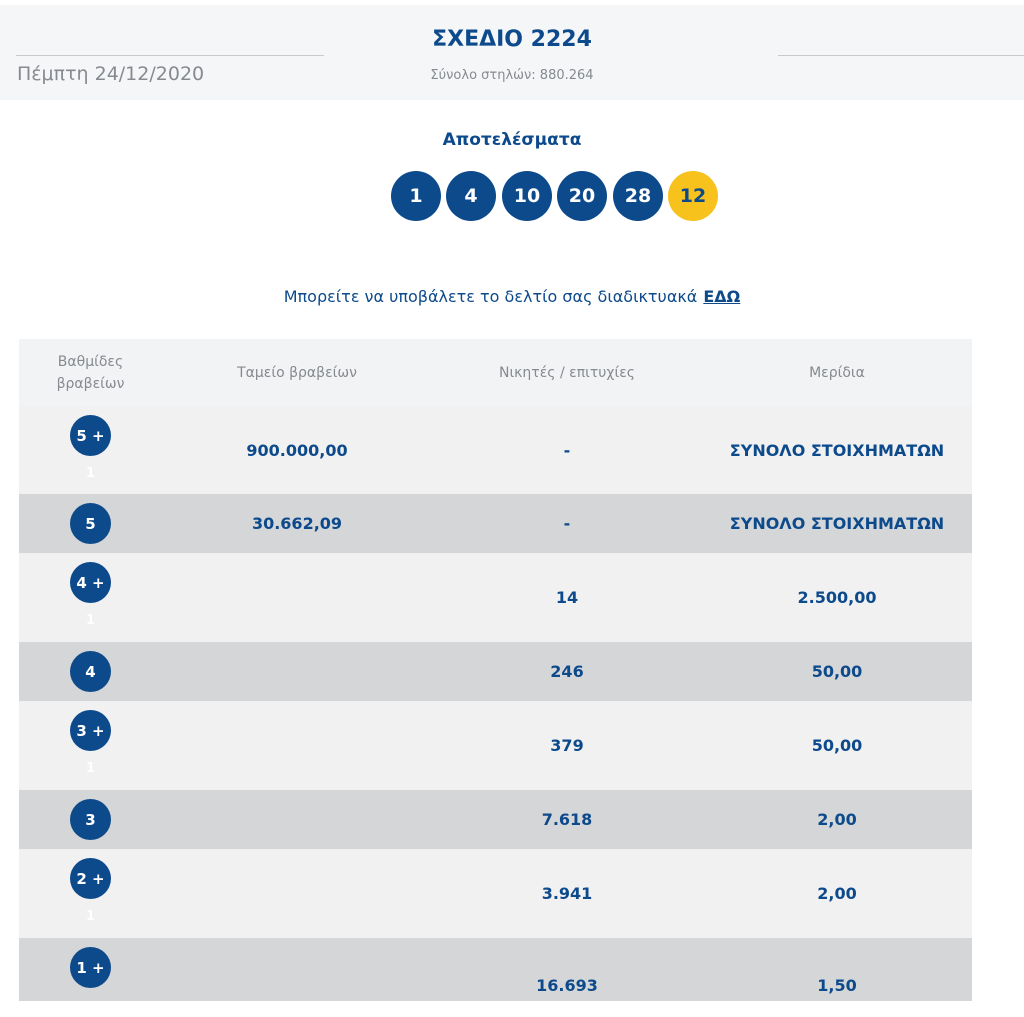 The height and width of the screenshot is (1017, 1024). I want to click on tier-badge: 1 +, so click(90, 967).